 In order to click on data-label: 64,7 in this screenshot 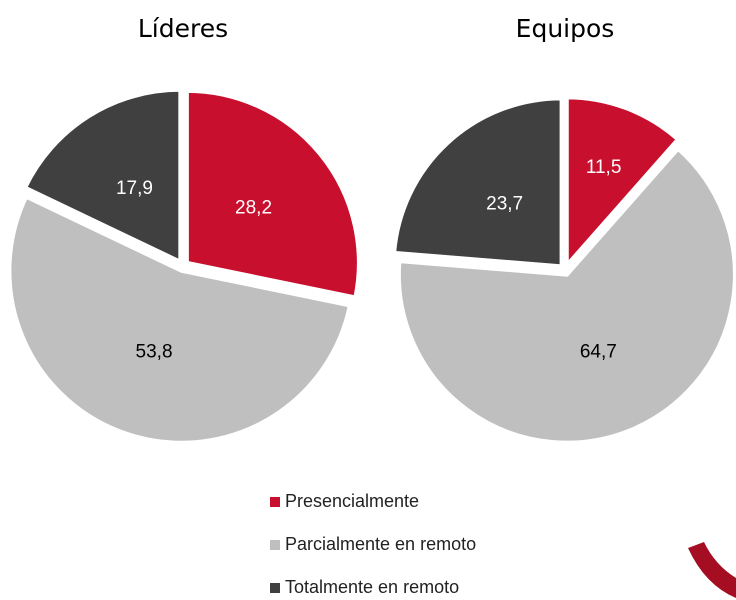, I will do `click(598, 352)`.